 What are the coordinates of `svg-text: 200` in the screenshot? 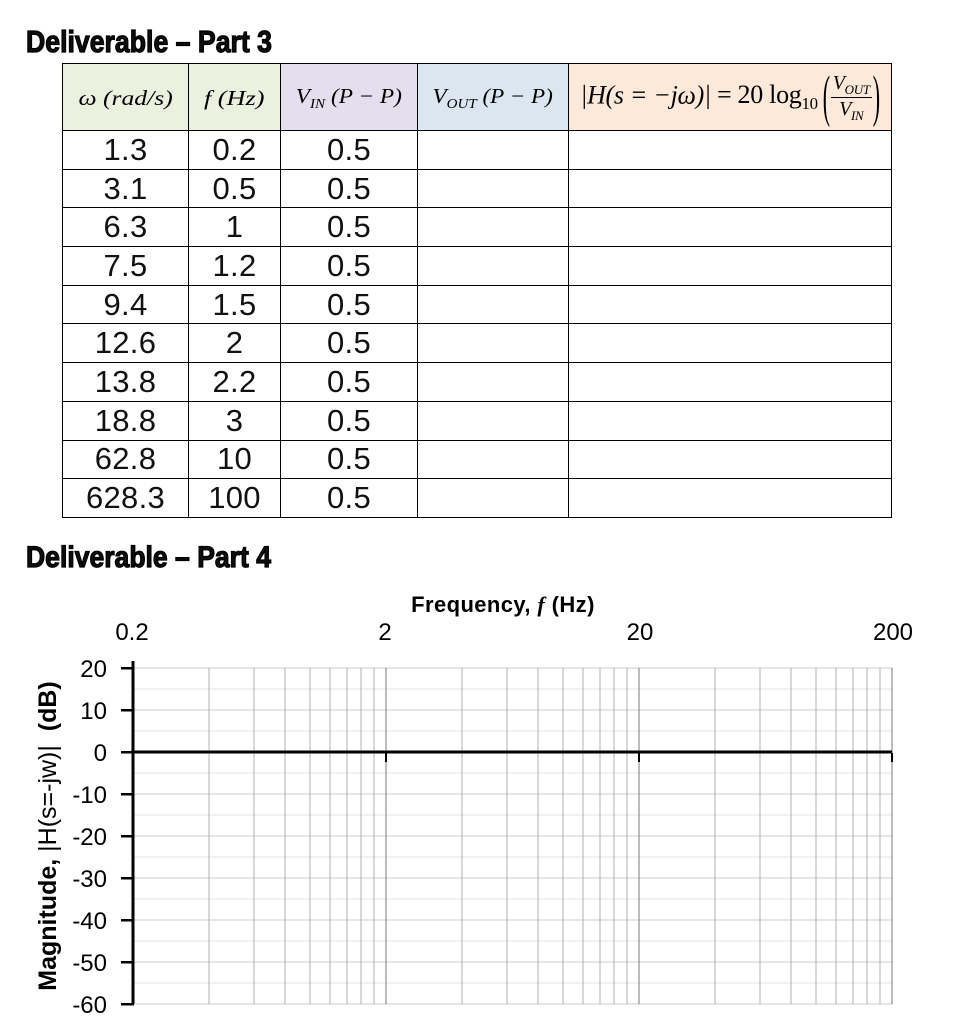 It's located at (893, 632).